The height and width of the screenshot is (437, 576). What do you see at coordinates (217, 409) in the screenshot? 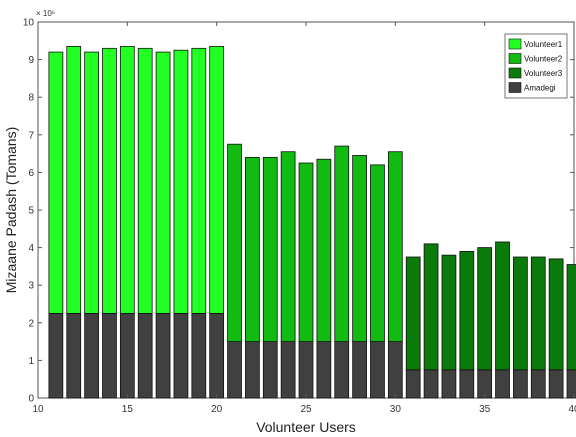
I see `x-tick-label: 20` at bounding box center [217, 409].